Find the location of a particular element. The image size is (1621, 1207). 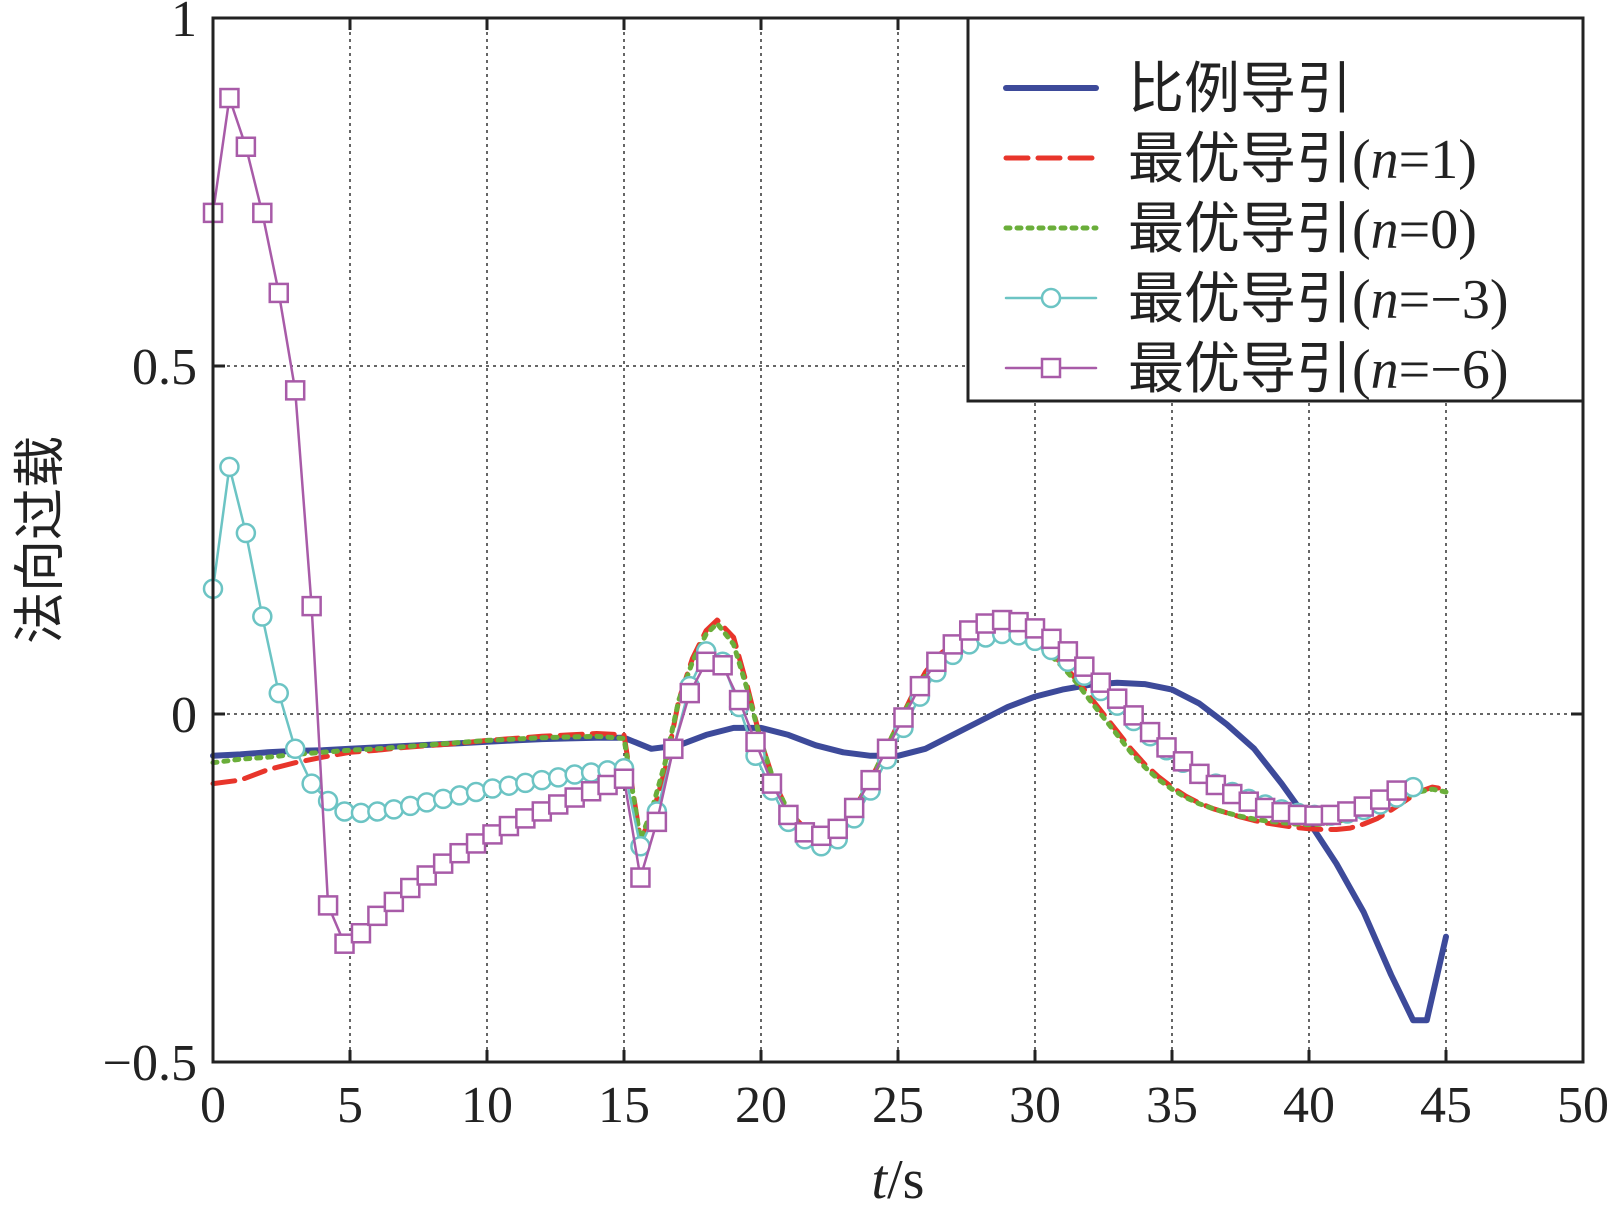

legend-item: 最优导引(n=1) is located at coordinates (1240, 160).